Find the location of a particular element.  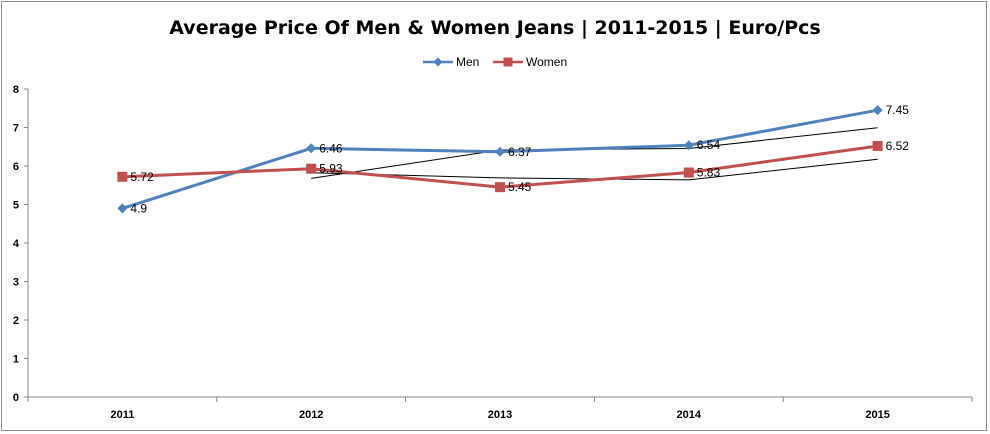

y-tick-label: 8 is located at coordinates (16, 90).